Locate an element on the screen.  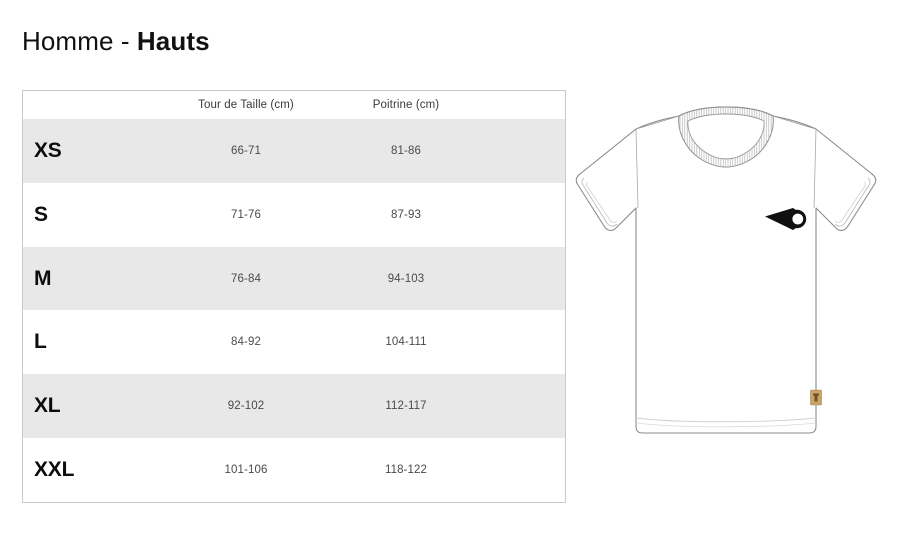
page-title: Homme - Hauts is located at coordinates (116, 41).